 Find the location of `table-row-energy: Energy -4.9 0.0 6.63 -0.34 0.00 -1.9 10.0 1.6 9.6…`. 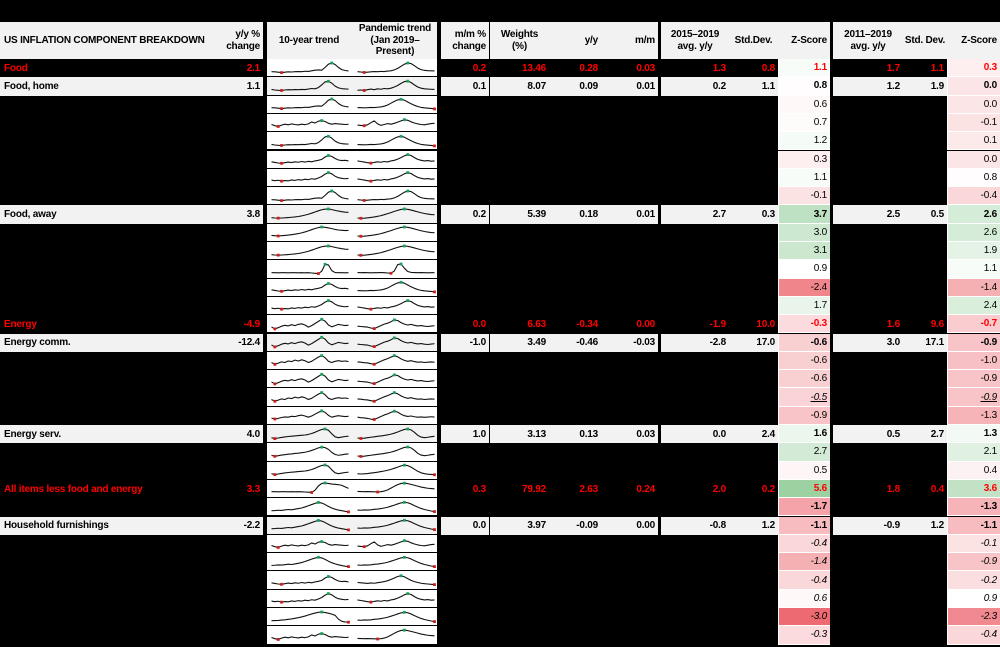

table-row-energy: Energy -4.9 0.0 6.63 -0.34 0.00 -1.9 10.0 1.6 9.6… is located at coordinates (500, 324).